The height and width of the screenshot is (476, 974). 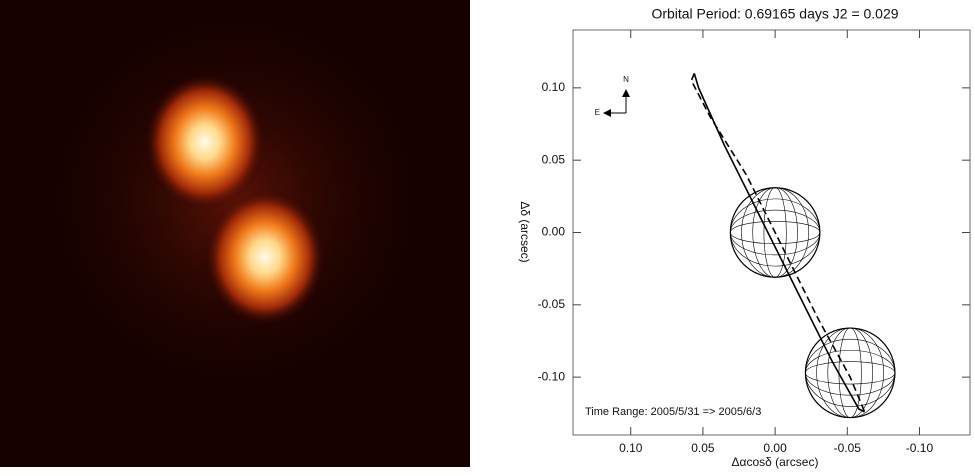 What do you see at coordinates (554, 87) in the screenshot?
I see `y-tick-label: 0.10` at bounding box center [554, 87].